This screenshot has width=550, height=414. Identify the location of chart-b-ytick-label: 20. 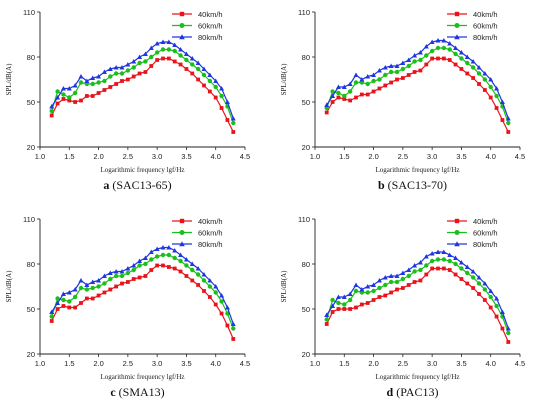
(306, 147).